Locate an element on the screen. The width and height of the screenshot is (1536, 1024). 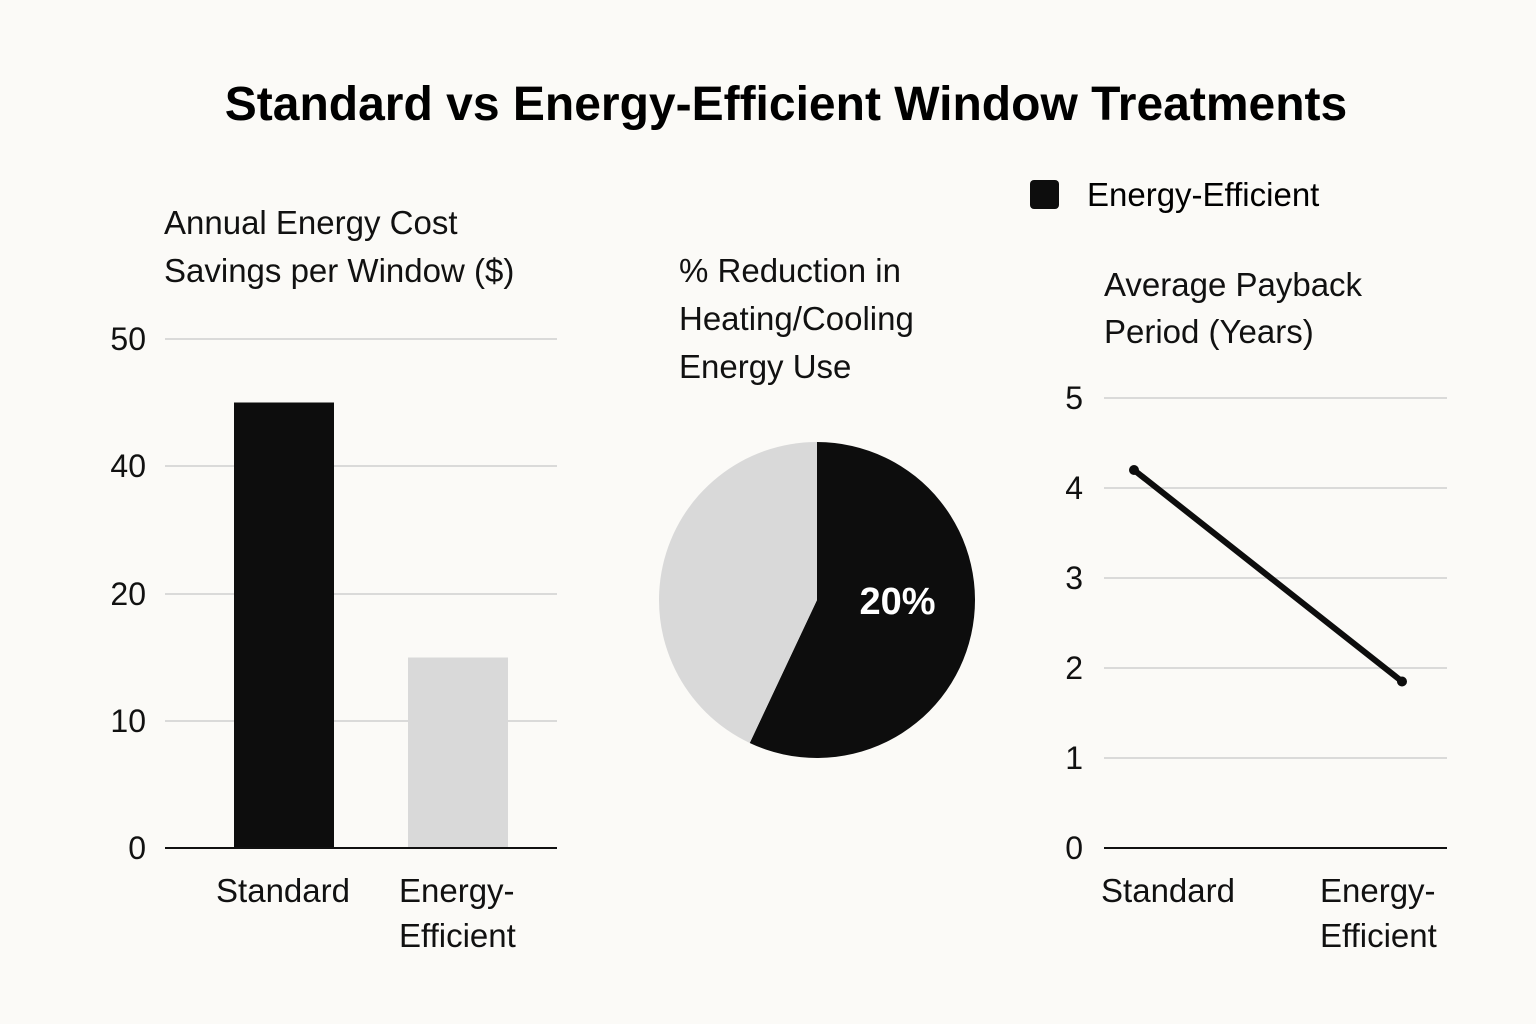
line-series-path is located at coordinates (1268, 576).